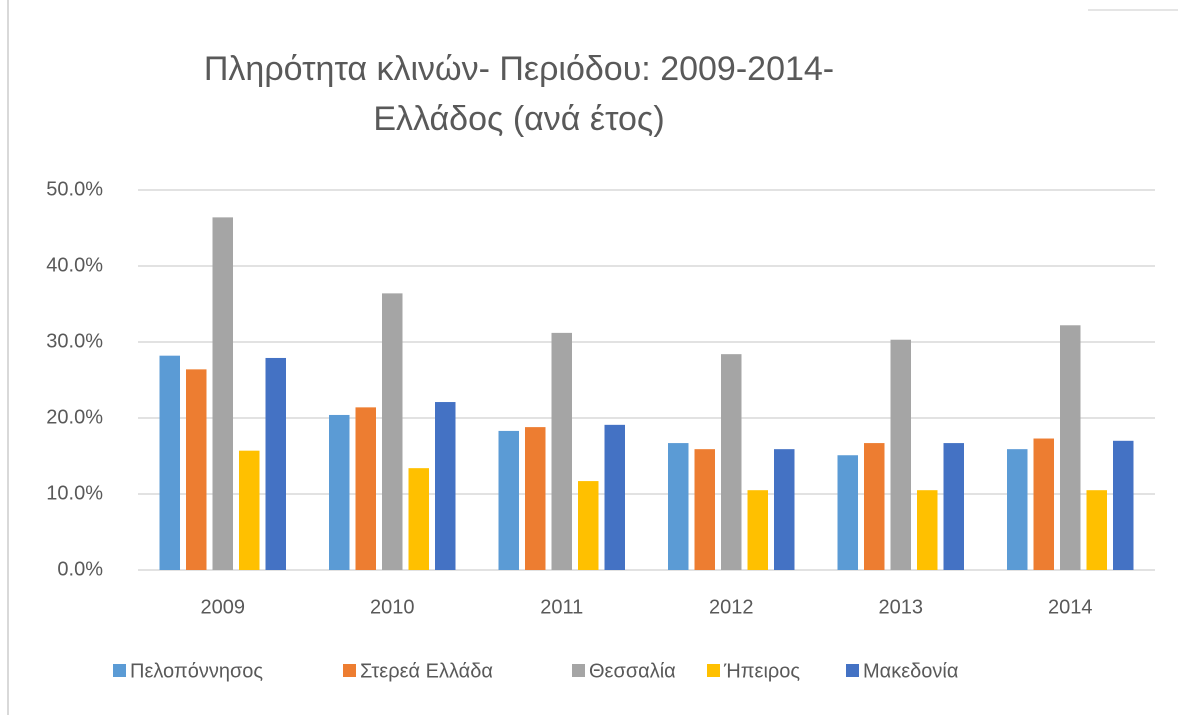 This screenshot has width=1178, height=715. I want to click on y-tick-label: 0.0%, so click(80, 569).